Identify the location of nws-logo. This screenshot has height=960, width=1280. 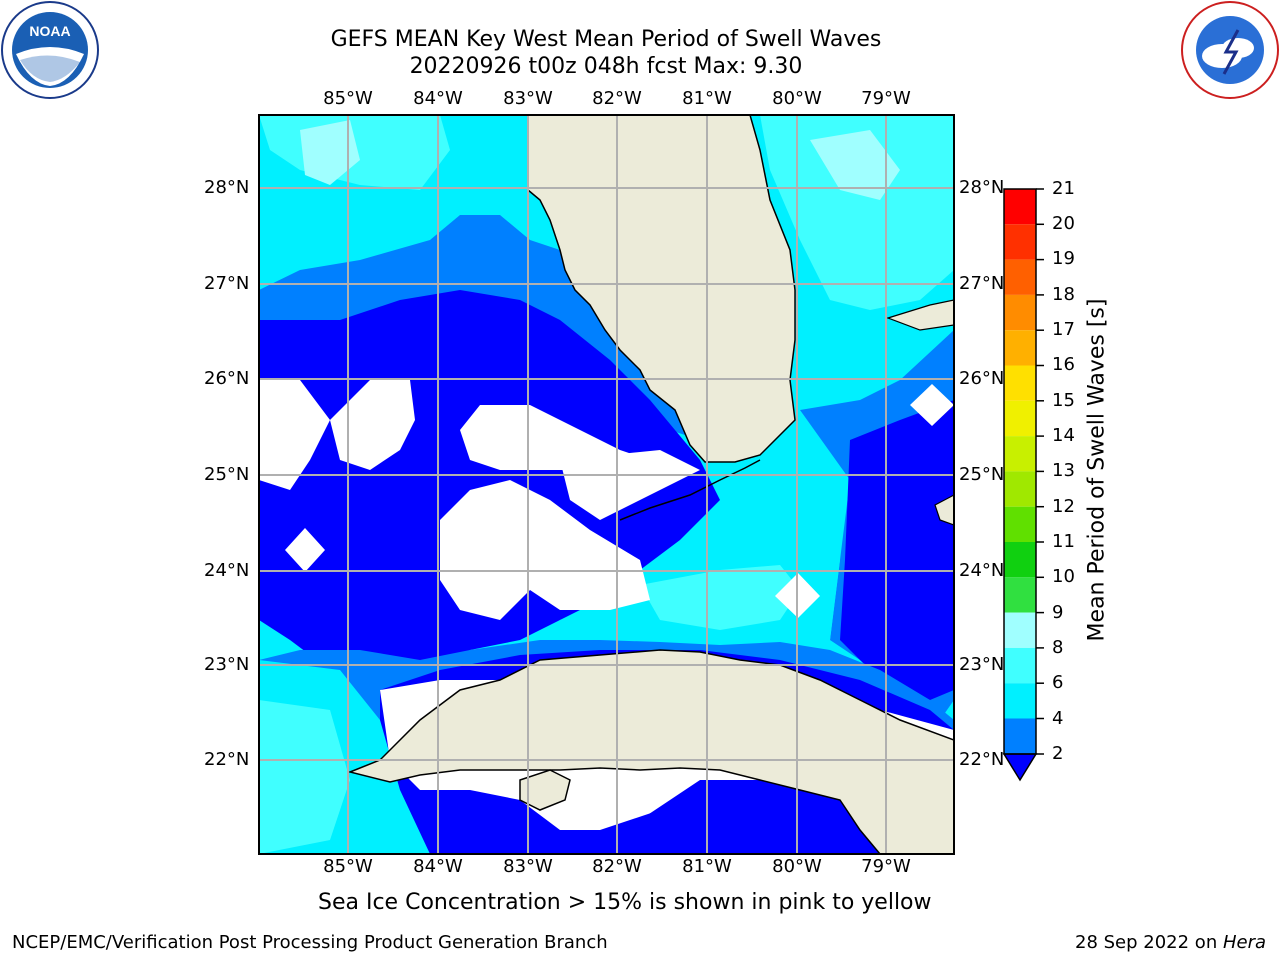
(1230, 50).